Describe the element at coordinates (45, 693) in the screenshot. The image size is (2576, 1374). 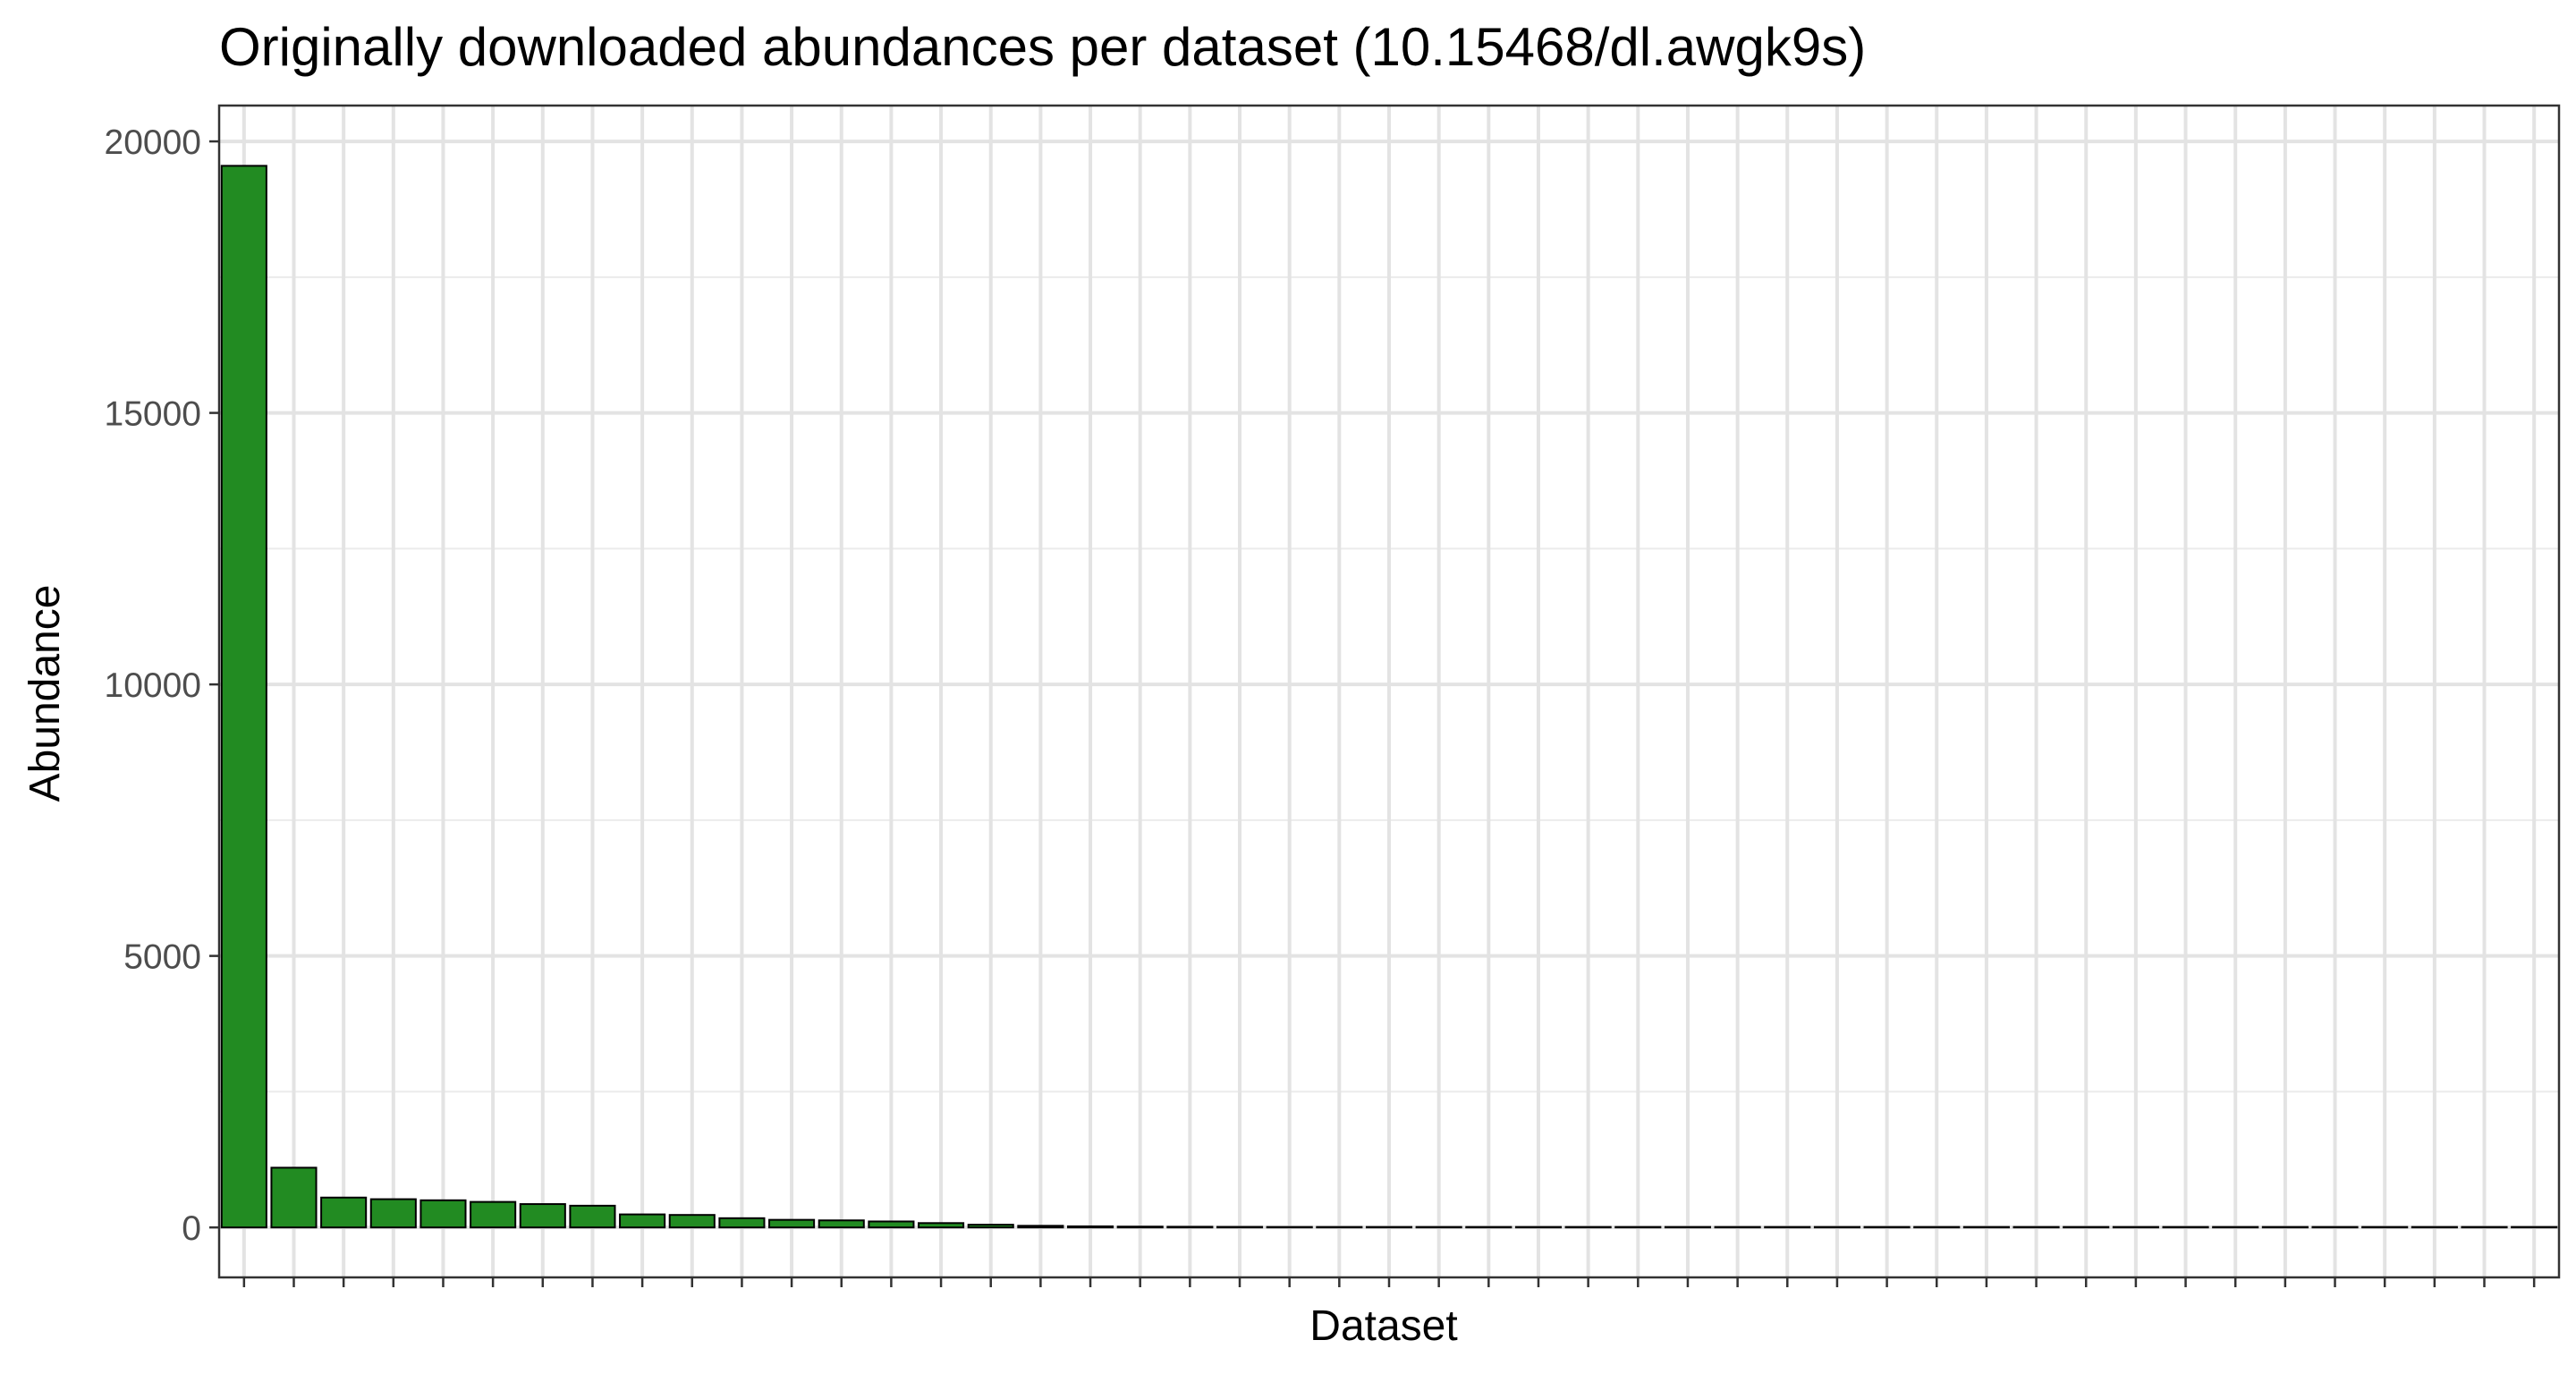
I see `y-axis-title: Abundance` at that location.